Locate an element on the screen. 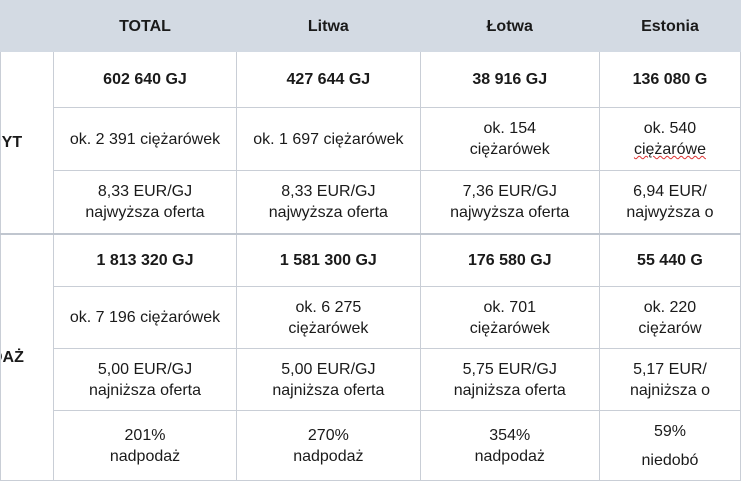 The image size is (741, 486). podaz-price-total: 5,00 EUR/GJ najniższa oferta is located at coordinates (145, 379).